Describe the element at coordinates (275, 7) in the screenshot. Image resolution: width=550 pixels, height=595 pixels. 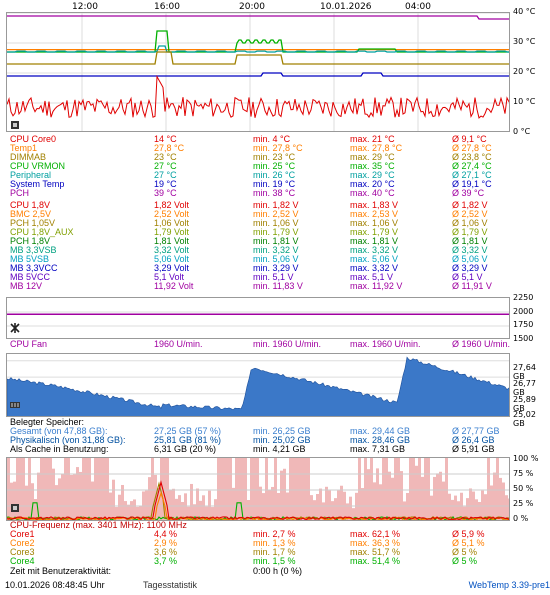
I see `time-axis: 12:00 16:00 20:00 10.01.2026 04:00` at that location.